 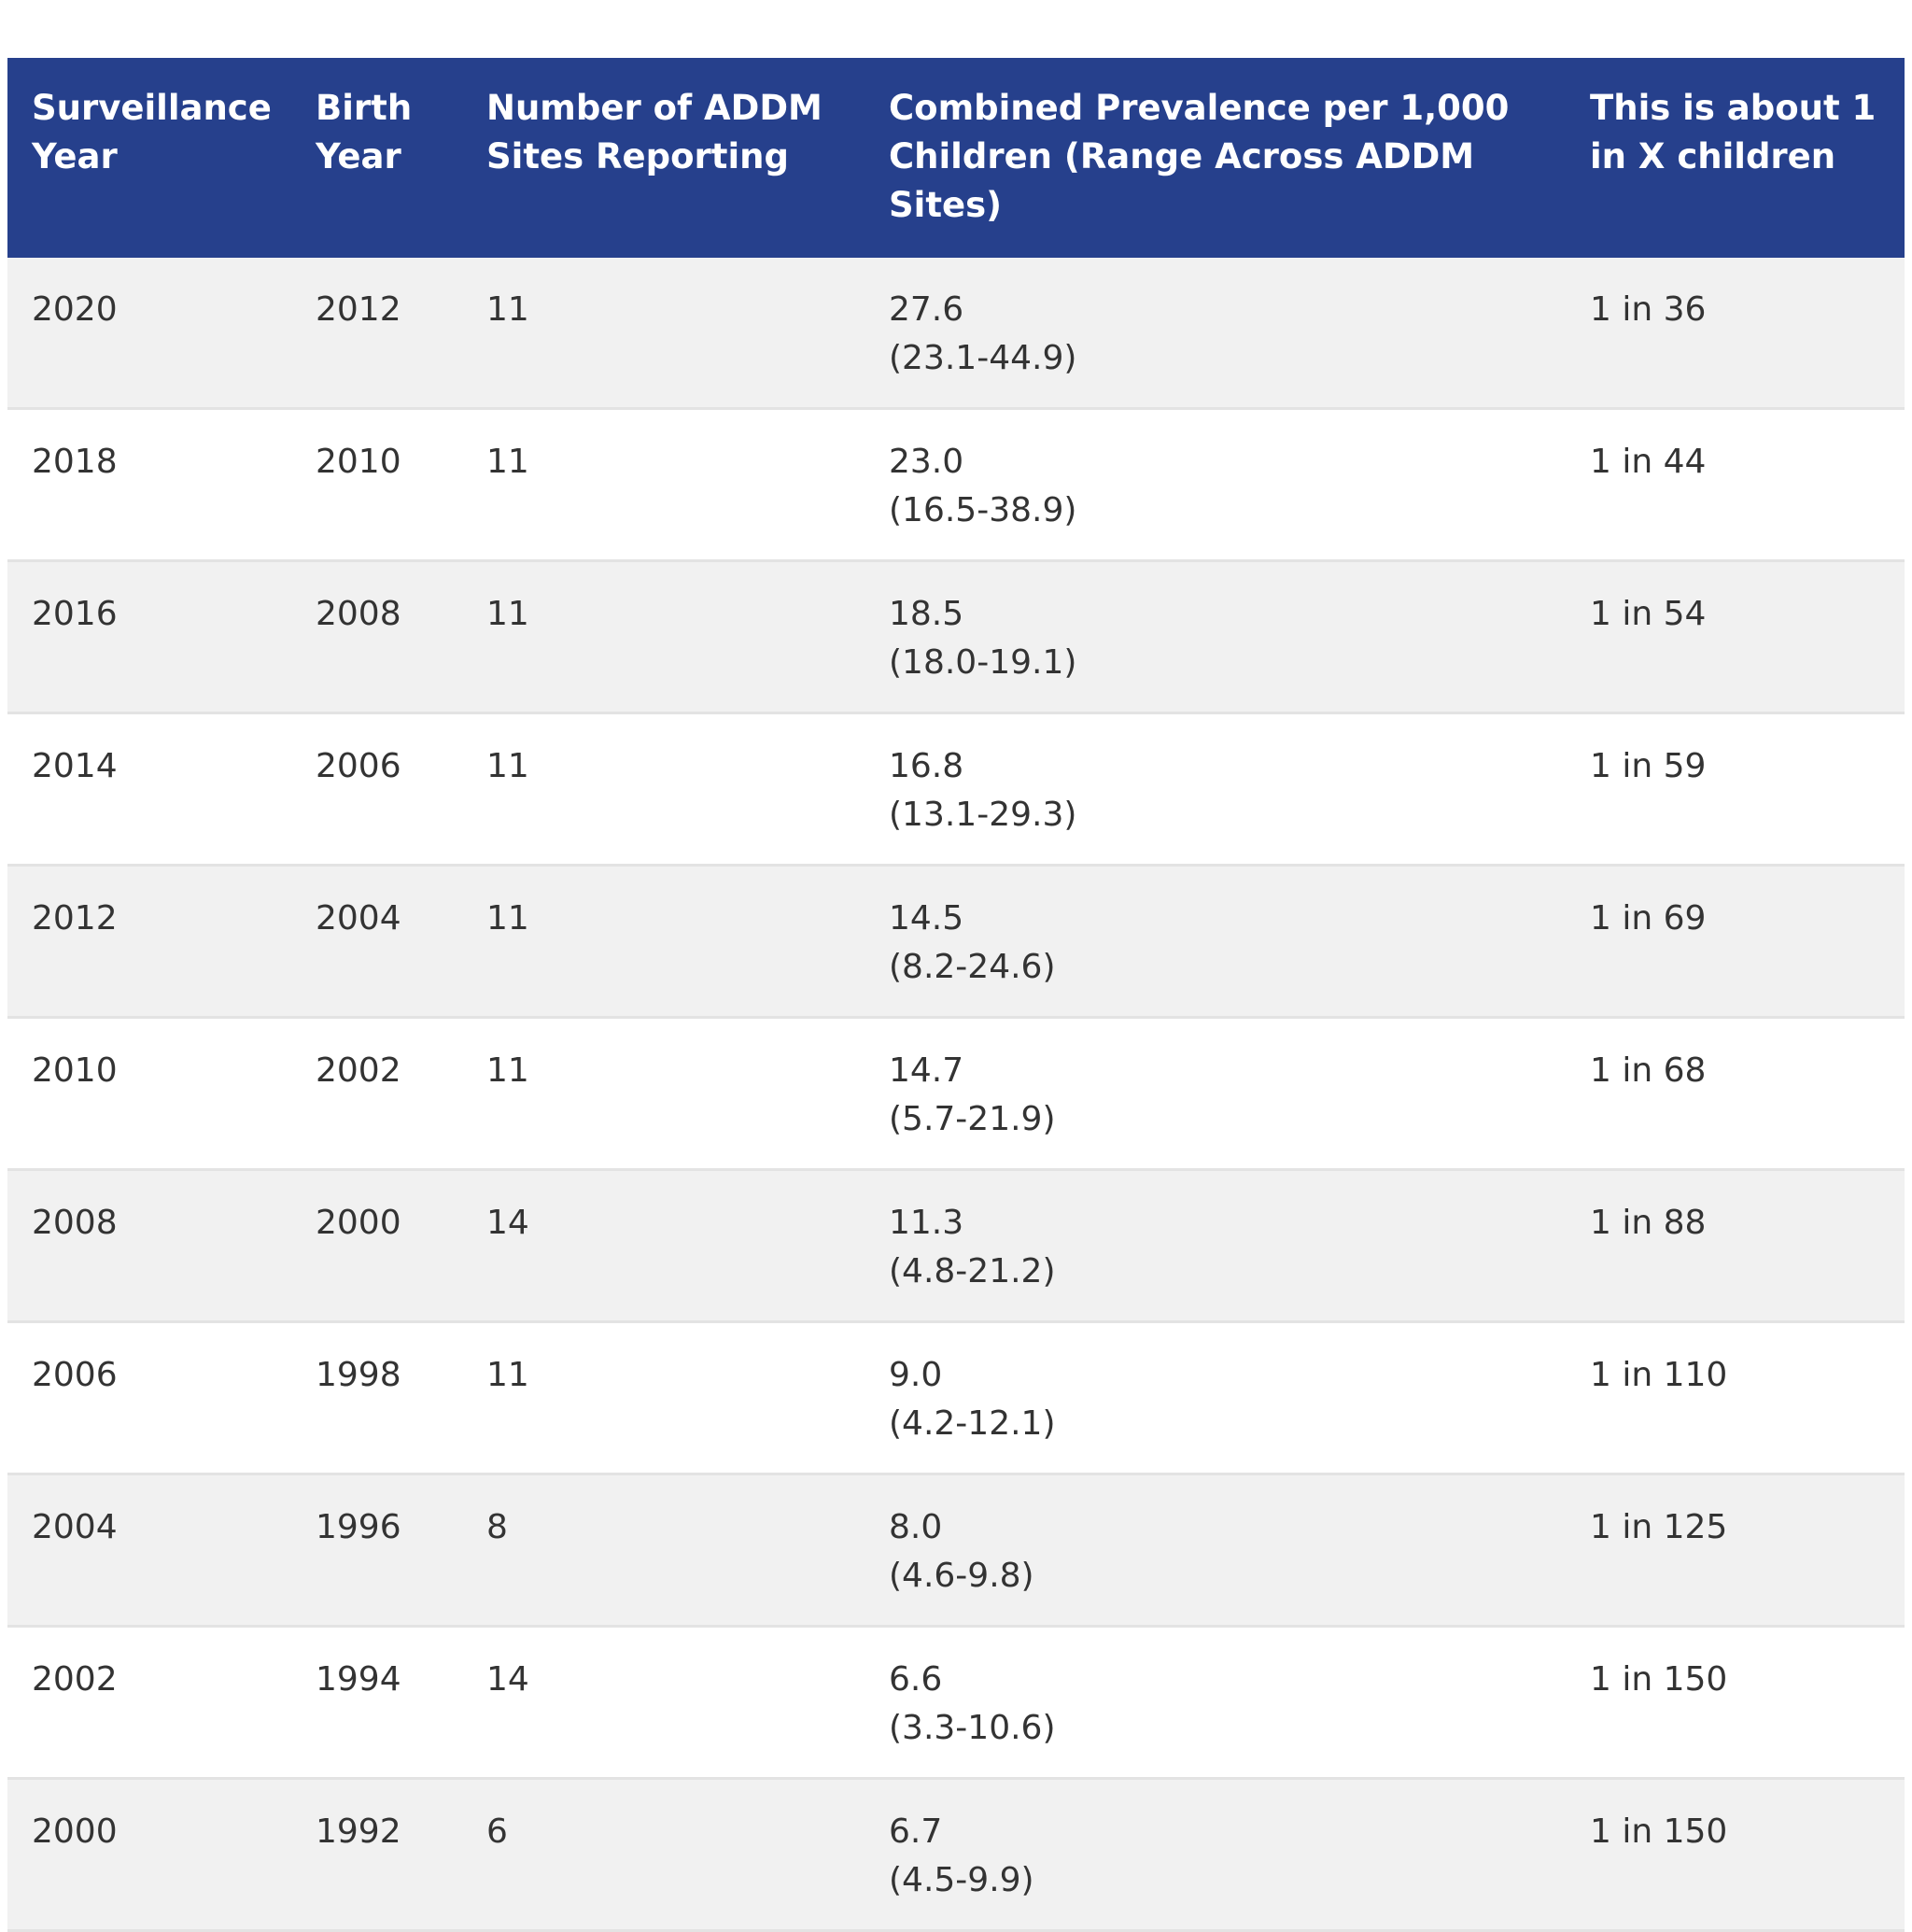 What do you see at coordinates (376, 1246) in the screenshot?
I see `birth-year-cell: 2000` at bounding box center [376, 1246].